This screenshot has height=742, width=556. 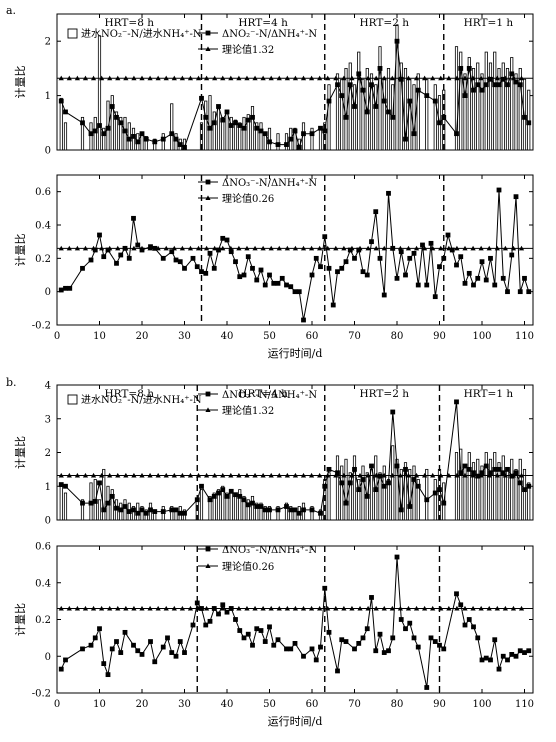 What do you see at coordinates (263, 394) in the screenshot?
I see `hrt-label: HRT=4 h` at bounding box center [263, 394].